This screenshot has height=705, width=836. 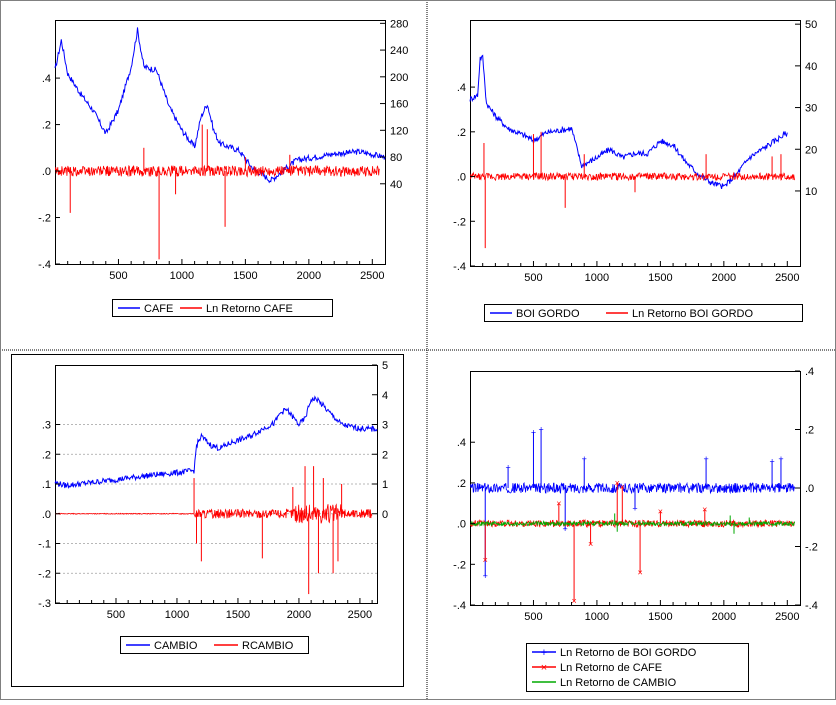 I want to click on right-axis-tick-label: 240, so click(x=399, y=51).